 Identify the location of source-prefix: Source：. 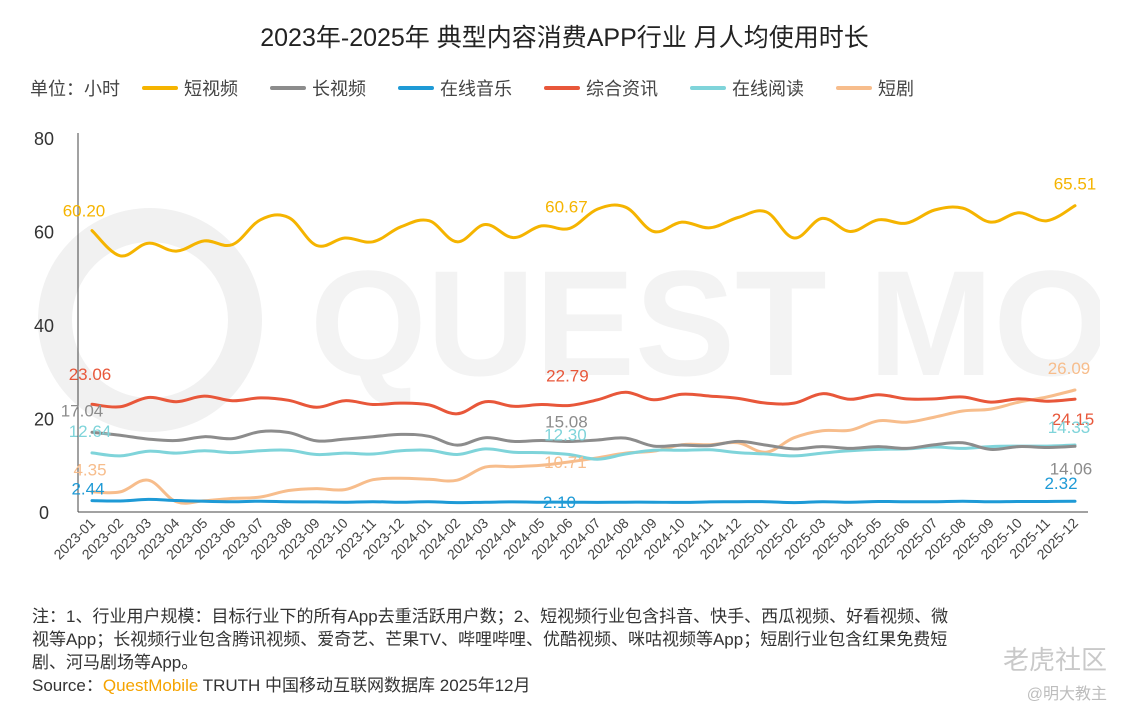
(67, 685).